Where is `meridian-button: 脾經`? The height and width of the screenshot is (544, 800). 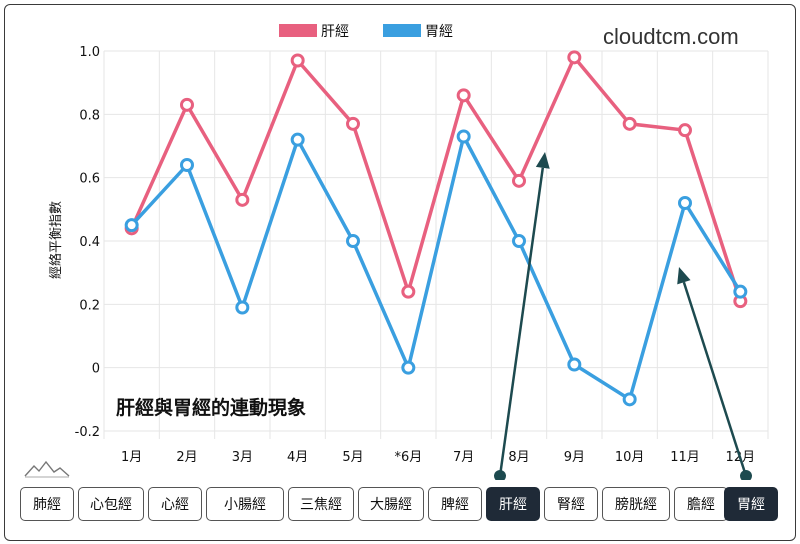
meridian-button: 脾經 is located at coordinates (455, 504).